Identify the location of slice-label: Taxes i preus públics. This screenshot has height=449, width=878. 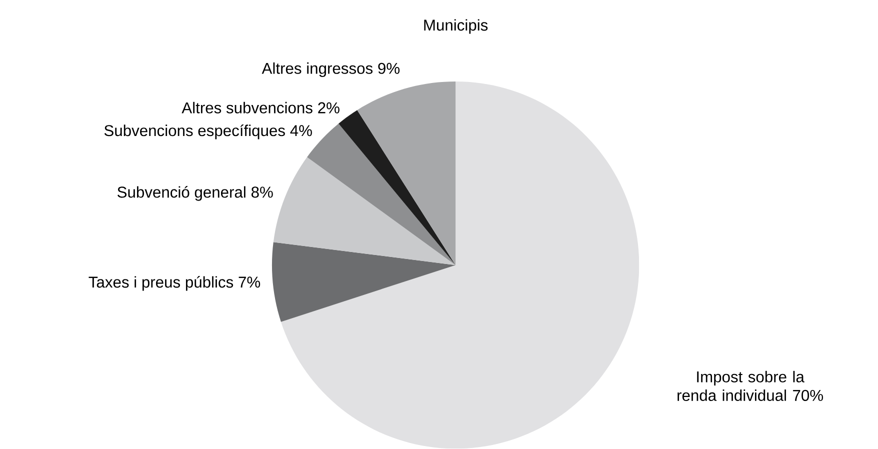
(161, 283).